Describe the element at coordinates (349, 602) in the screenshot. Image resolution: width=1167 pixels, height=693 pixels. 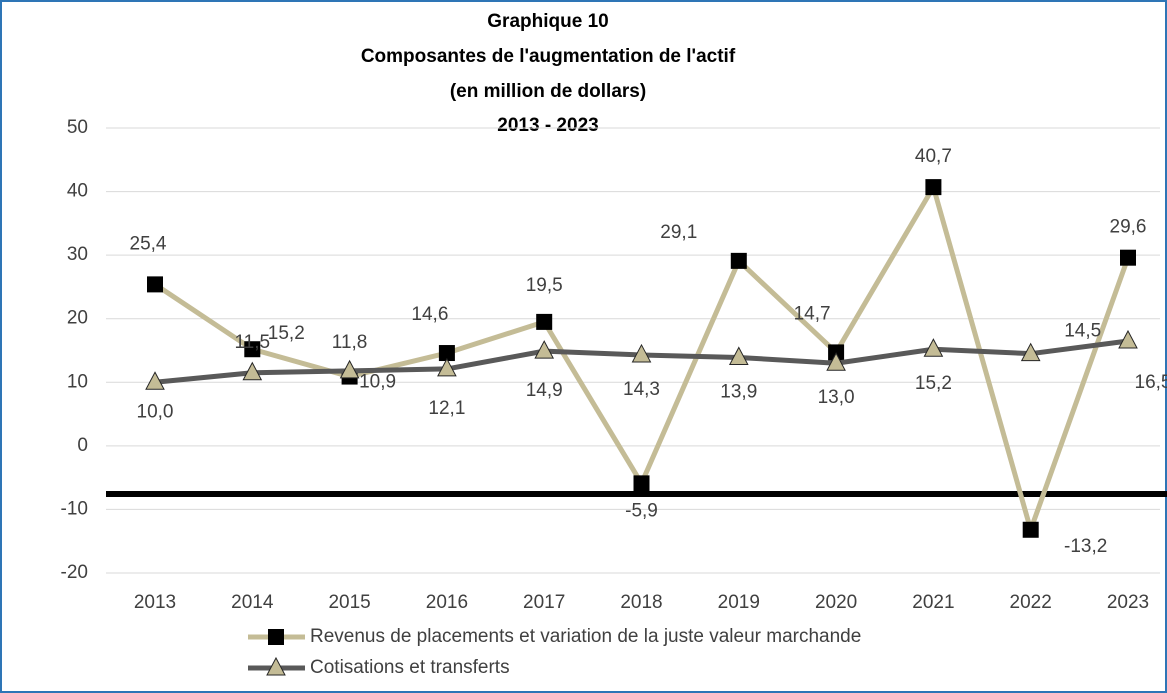
I see `x-tick-label: 2015` at that location.